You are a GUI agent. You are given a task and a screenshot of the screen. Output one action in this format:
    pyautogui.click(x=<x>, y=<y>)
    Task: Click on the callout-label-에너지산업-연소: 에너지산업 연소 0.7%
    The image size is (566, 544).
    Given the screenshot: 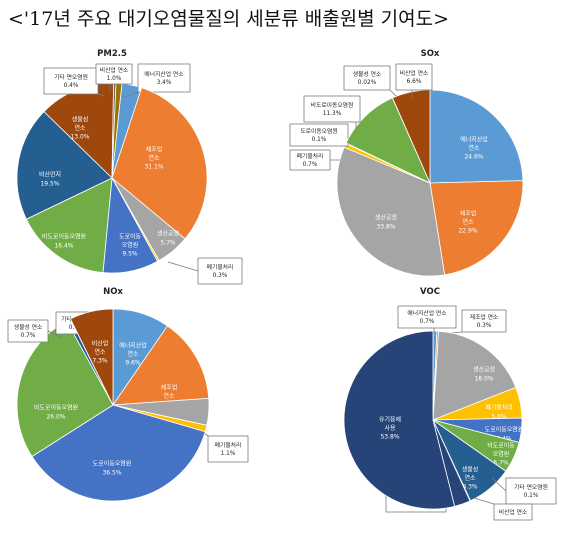 What is the action you would take?
    pyautogui.click(x=427, y=317)
    